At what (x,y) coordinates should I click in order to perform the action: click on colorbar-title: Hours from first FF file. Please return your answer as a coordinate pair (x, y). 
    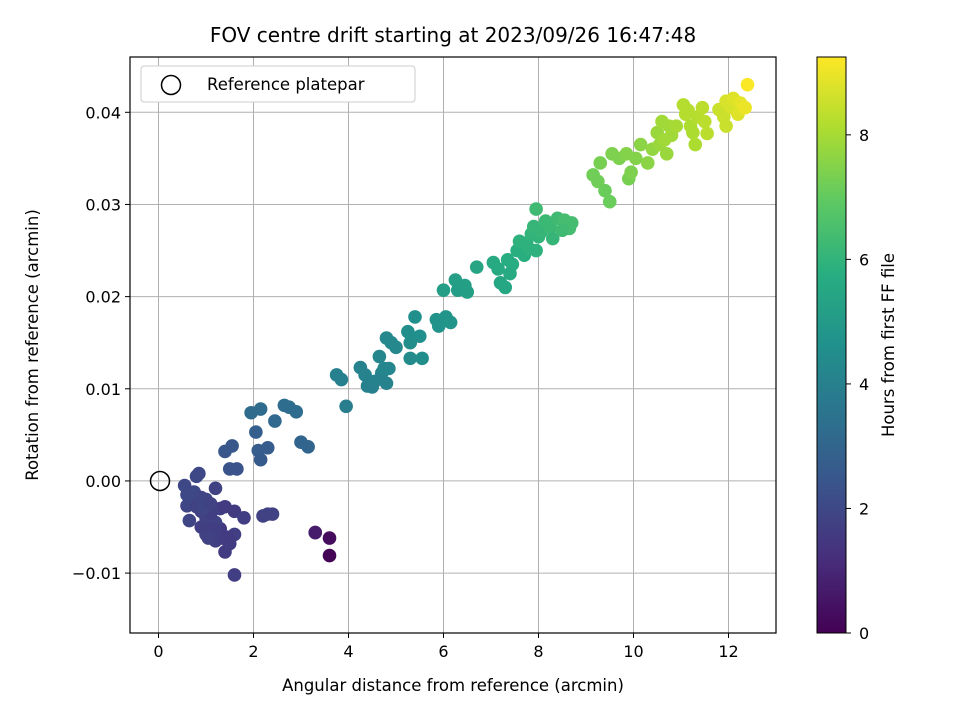
    Looking at the image, I should click on (888, 345).